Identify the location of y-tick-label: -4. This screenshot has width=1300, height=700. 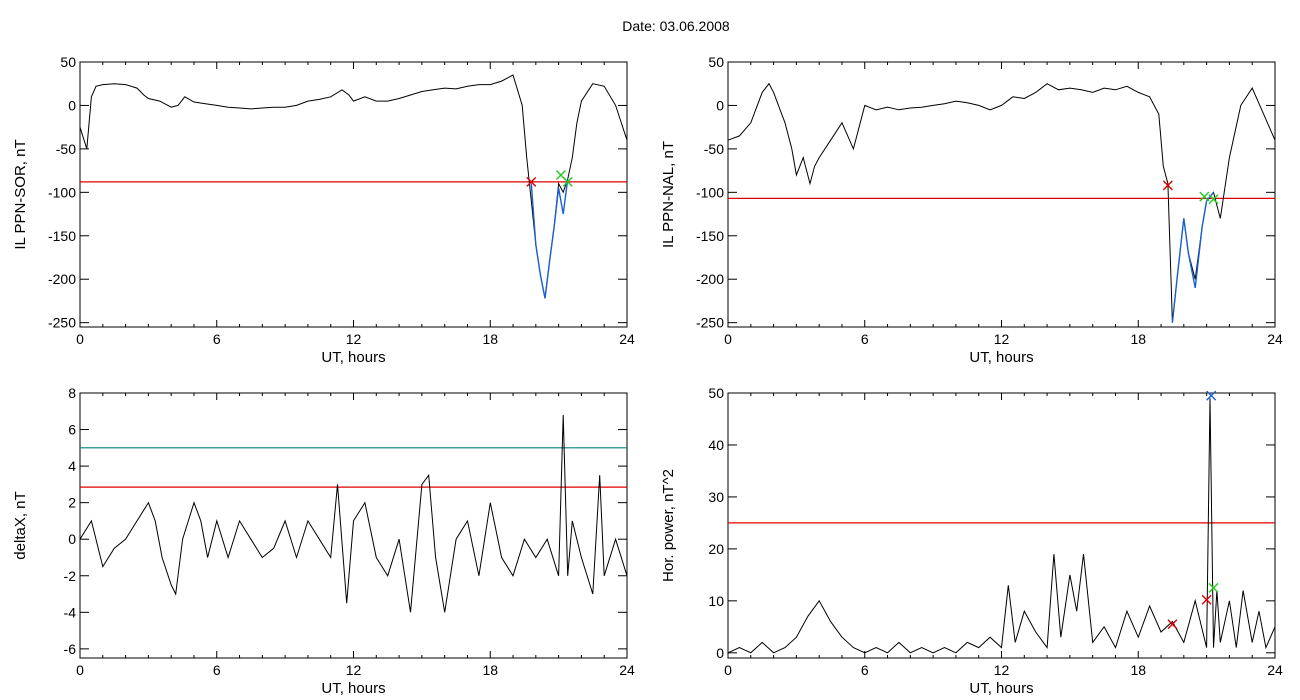
(70, 612).